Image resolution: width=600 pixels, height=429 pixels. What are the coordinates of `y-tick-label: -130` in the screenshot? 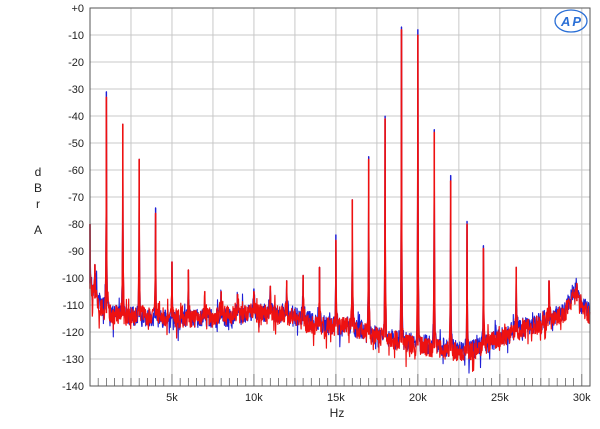 It's located at (73, 360).